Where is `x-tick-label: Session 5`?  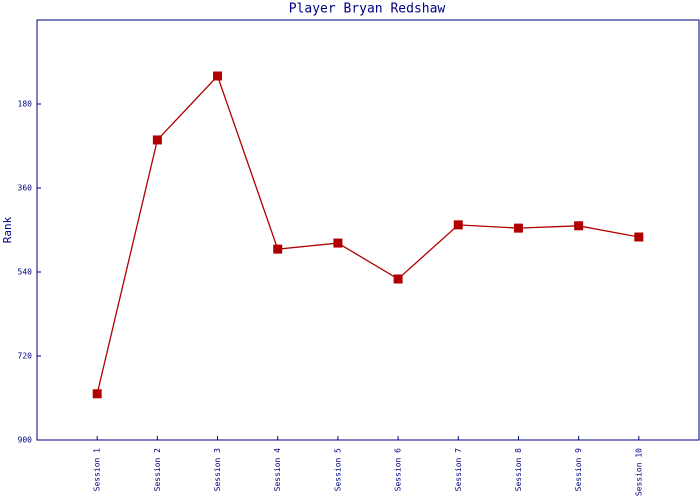
x-tick-label: Session 5 is located at coordinates (337, 470).